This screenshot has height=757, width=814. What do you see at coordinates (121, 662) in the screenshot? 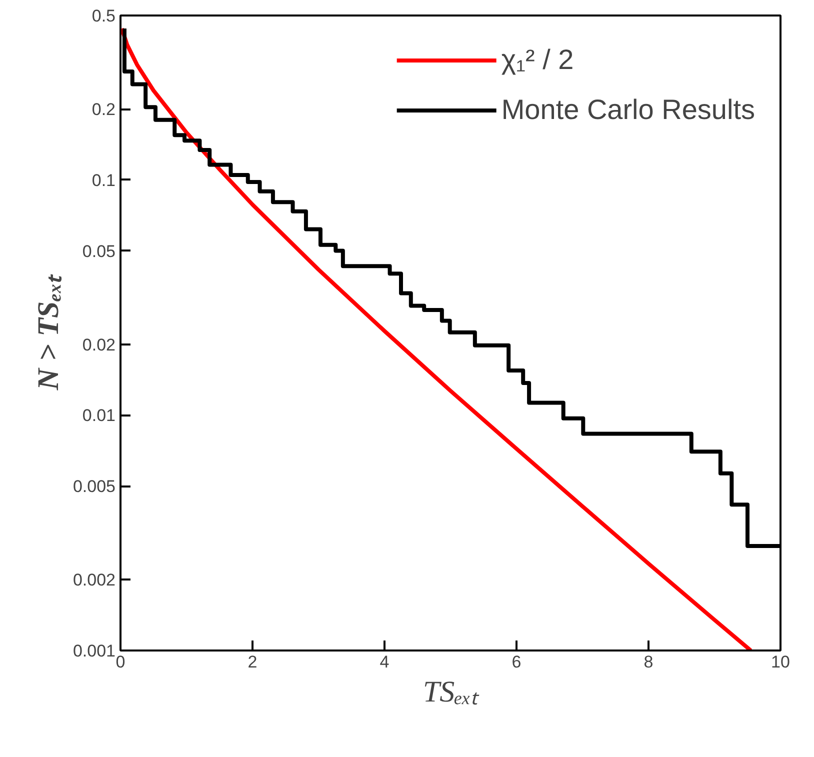
I see `x-tick-label: 0` at bounding box center [121, 662].